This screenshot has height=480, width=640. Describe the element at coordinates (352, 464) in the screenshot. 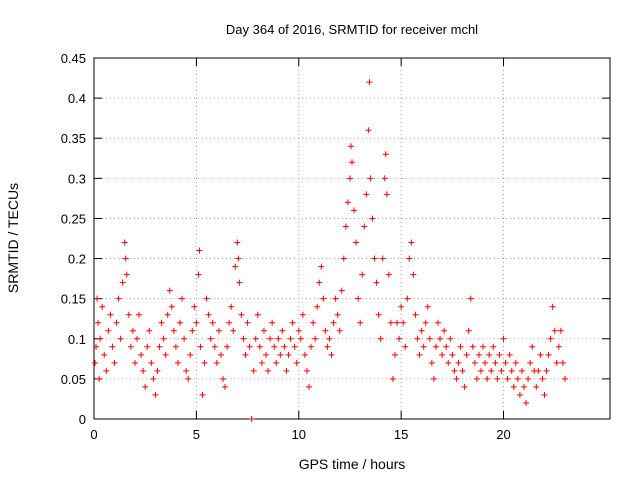

I see `x-axis-label: GPS time / hours` at that location.